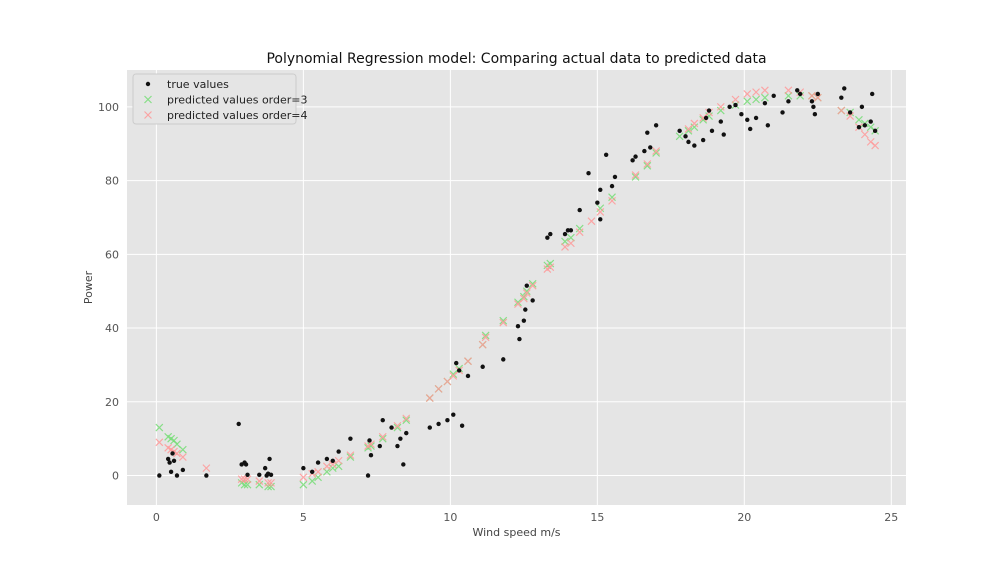  Describe the element at coordinates (112, 254) in the screenshot. I see `y-tick-label: 60` at that location.